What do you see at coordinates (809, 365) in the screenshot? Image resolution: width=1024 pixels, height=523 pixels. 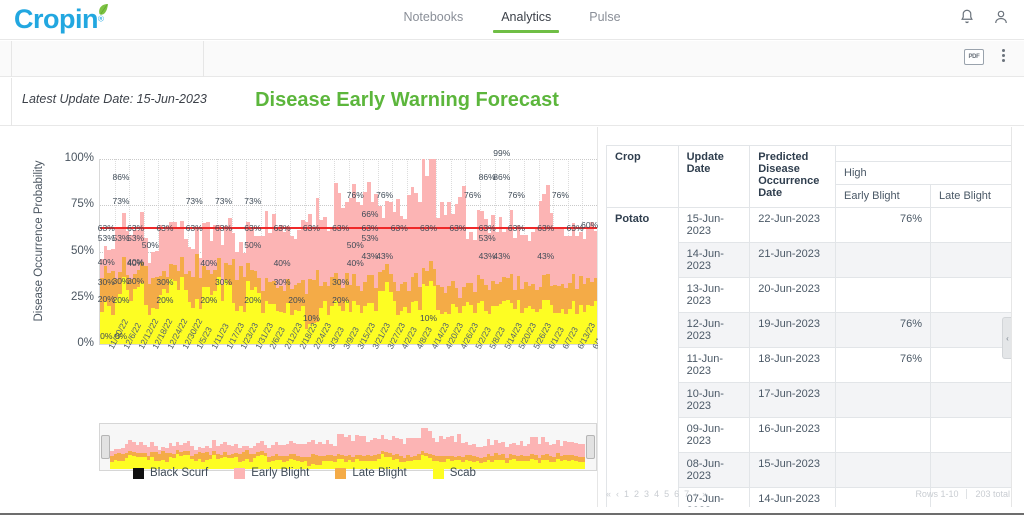 I see `table-row: 11-Jun-2023 18-Jun-2023 76%` at bounding box center [809, 365].